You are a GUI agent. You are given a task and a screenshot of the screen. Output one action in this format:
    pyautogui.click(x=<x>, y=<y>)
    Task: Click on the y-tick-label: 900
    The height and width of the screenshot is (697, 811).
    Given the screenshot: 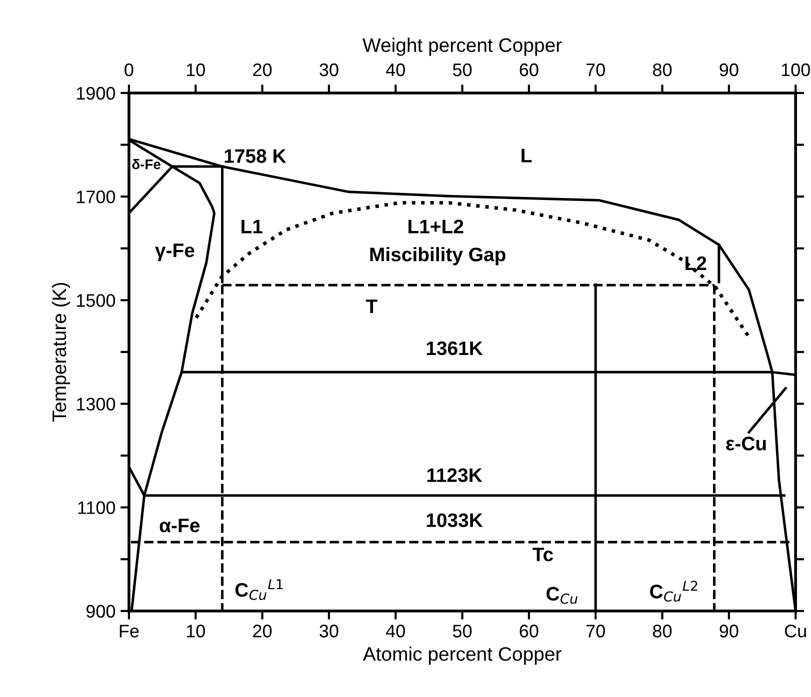 What is the action you would take?
    pyautogui.click(x=101, y=611)
    